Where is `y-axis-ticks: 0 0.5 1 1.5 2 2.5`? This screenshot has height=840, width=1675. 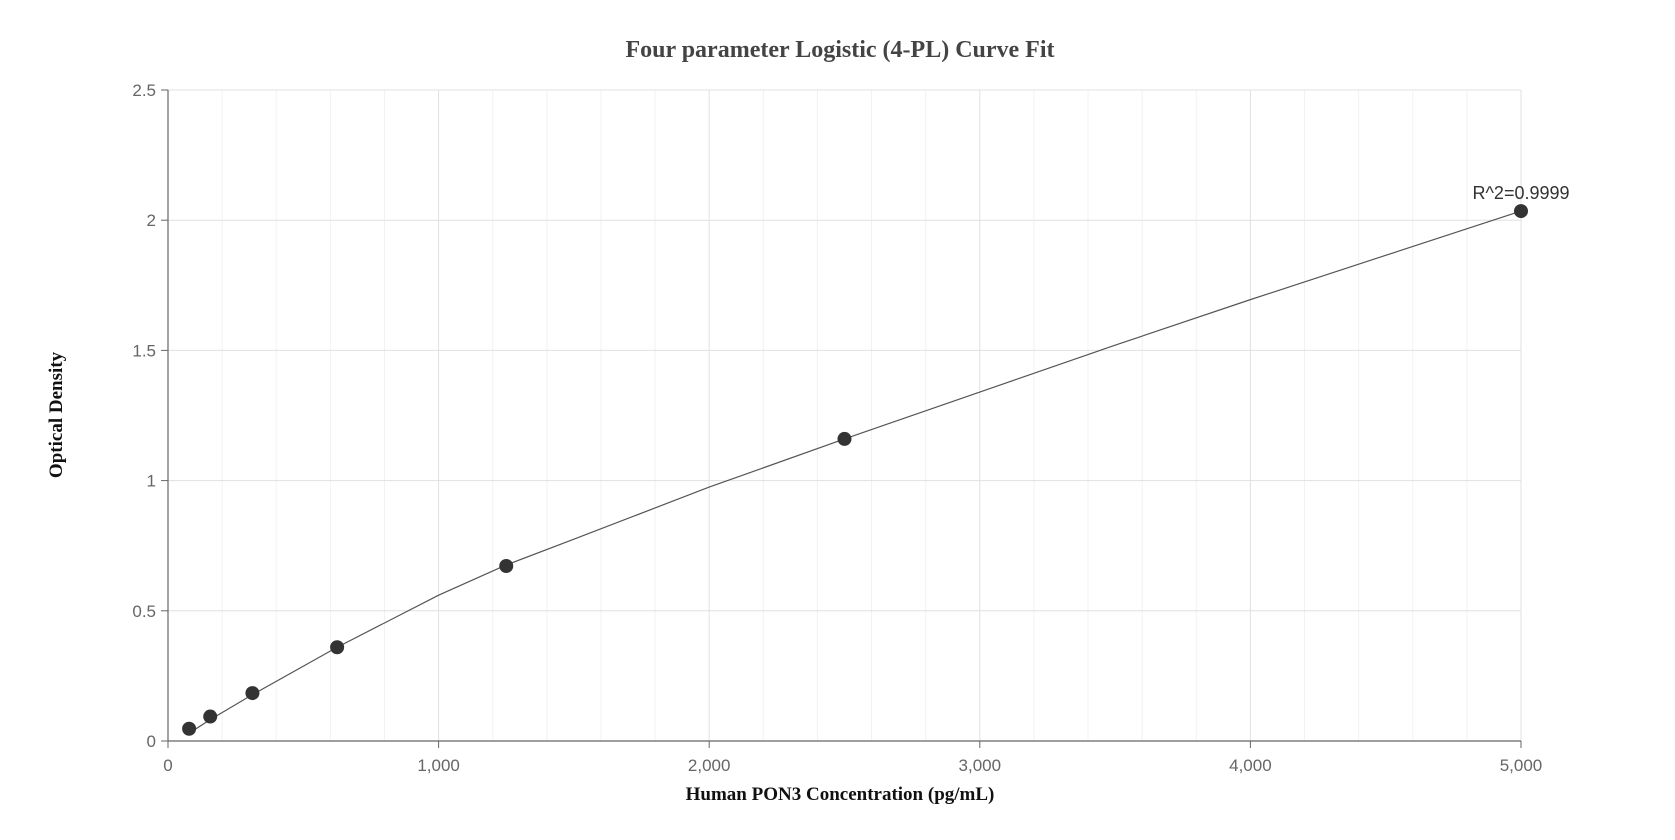 y-axis-ticks: 0 0.5 1 1.5 2 2.5 is located at coordinates (150, 416).